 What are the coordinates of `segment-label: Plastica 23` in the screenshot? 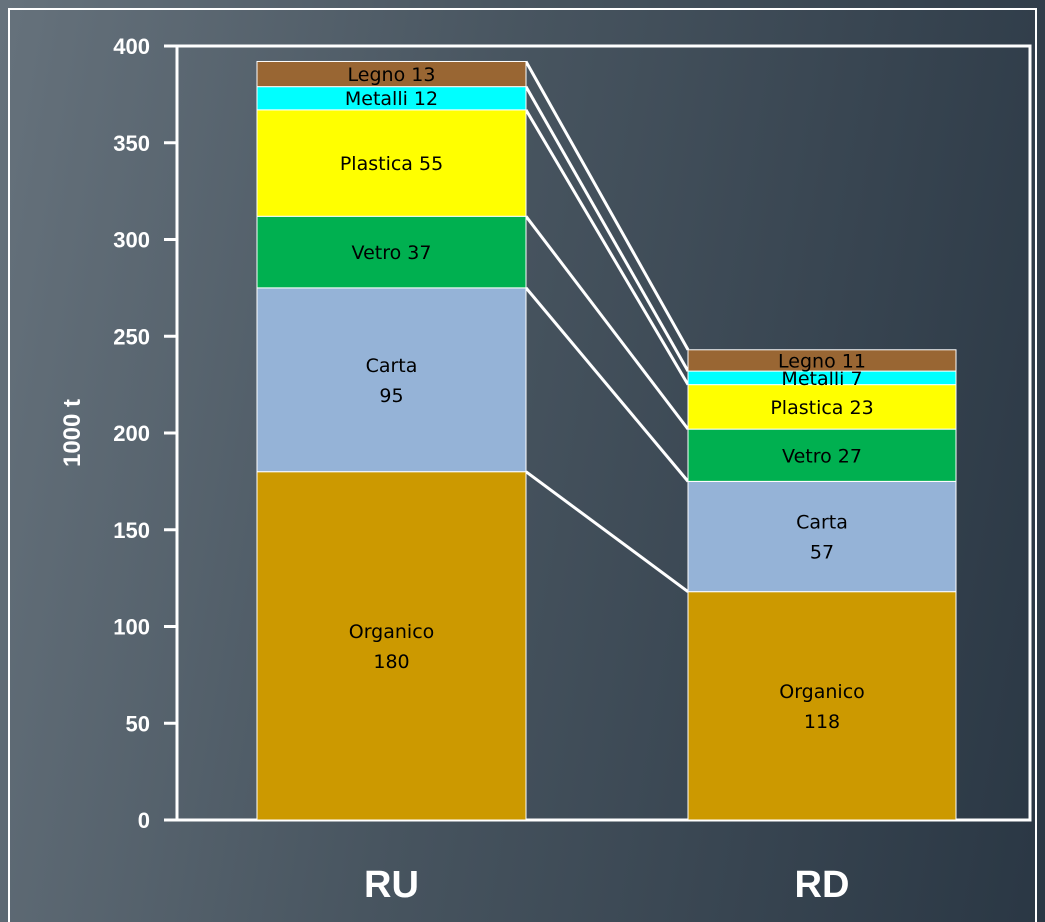 It's located at (821, 408).